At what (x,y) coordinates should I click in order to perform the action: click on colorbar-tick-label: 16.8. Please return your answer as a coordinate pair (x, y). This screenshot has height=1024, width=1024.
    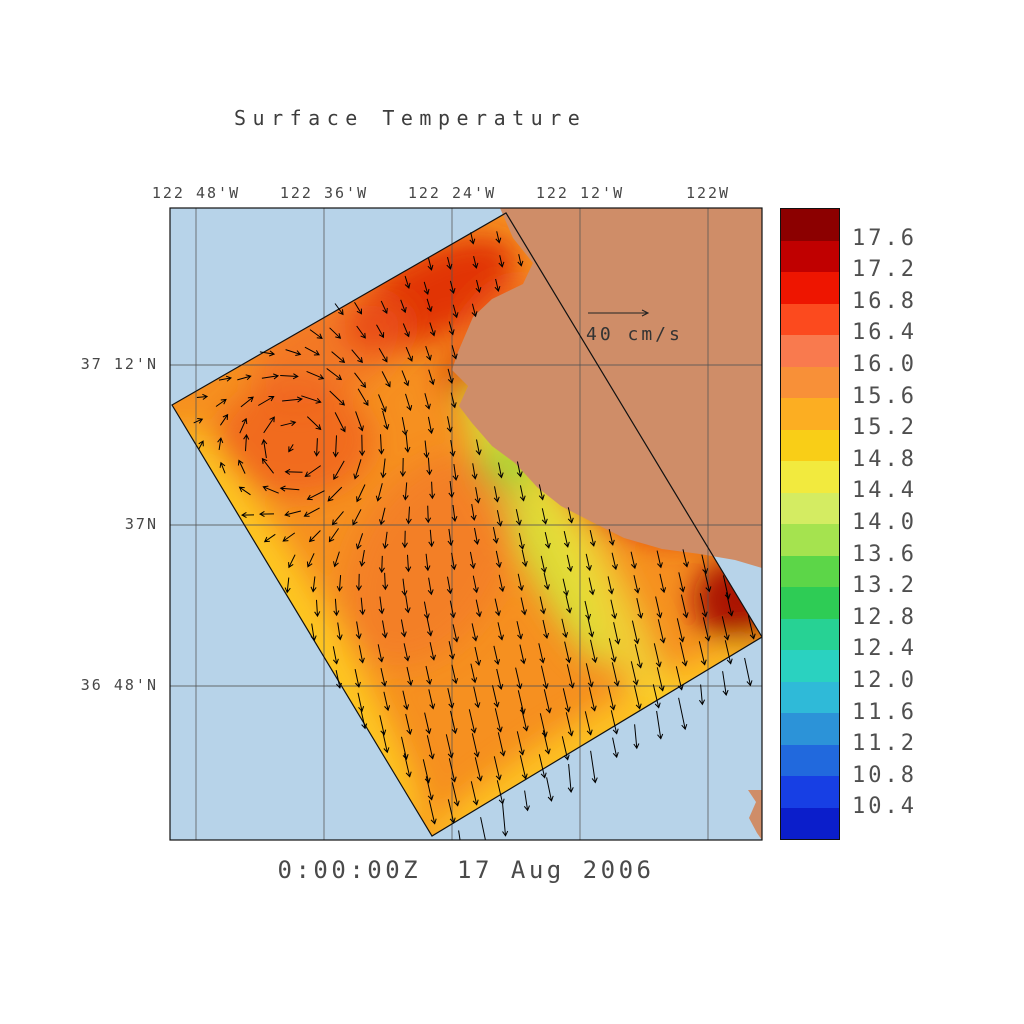
    Looking at the image, I should click on (884, 301).